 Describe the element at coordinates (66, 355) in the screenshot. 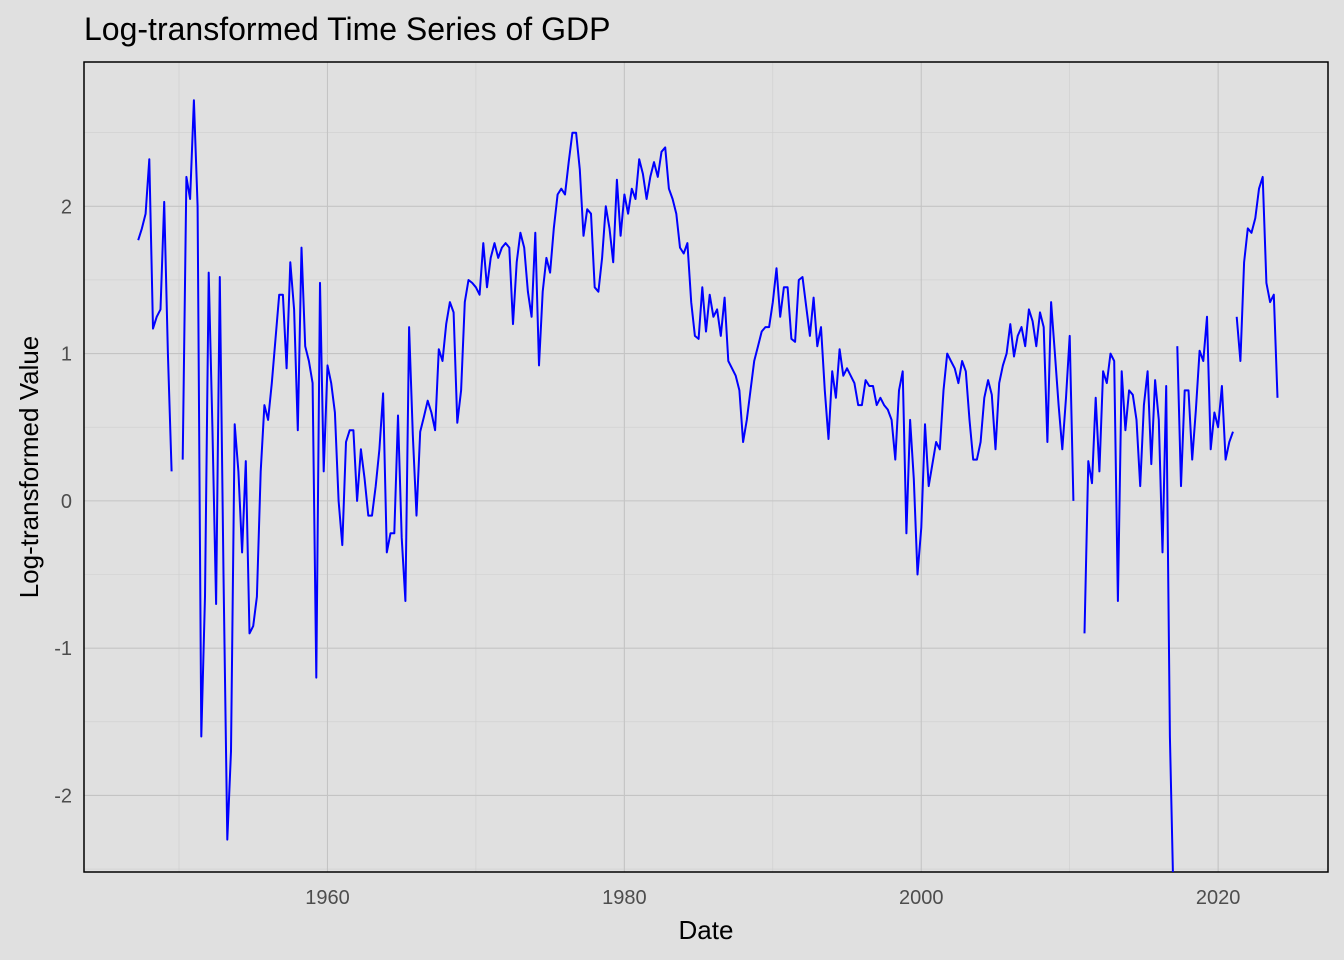

I see `y-tick-label: 1` at that location.